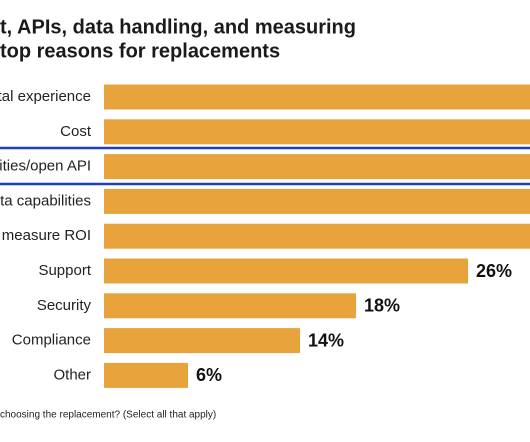 The image size is (530, 442). I want to click on category-label: Other, so click(72, 374).